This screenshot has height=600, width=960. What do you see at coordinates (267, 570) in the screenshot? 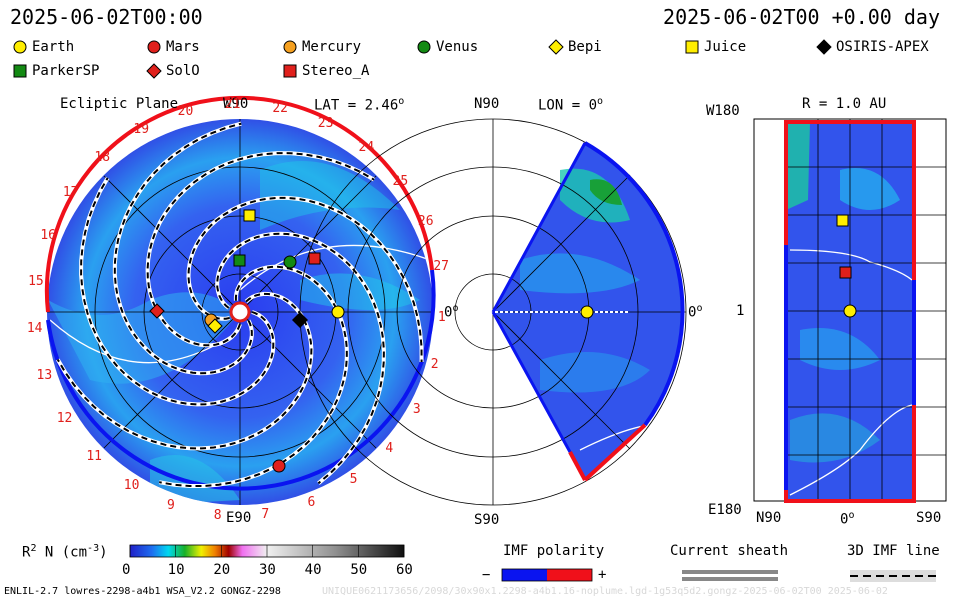
I see `colorbar-tick-label: 30` at bounding box center [267, 570].